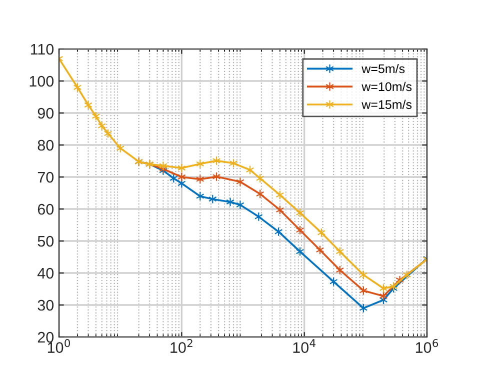 This screenshot has height=378, width=477. What do you see at coordinates (46, 241) in the screenshot?
I see `y-tick-label: 50` at bounding box center [46, 241].